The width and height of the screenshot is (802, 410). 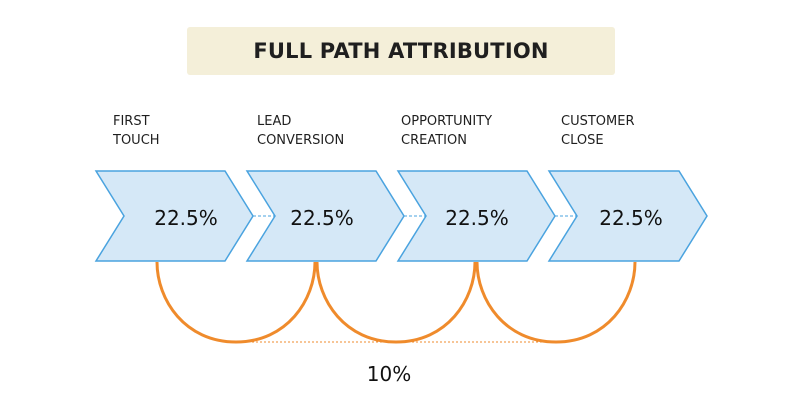 I want to click on stage-label-line2: CREATION, so click(x=434, y=140).